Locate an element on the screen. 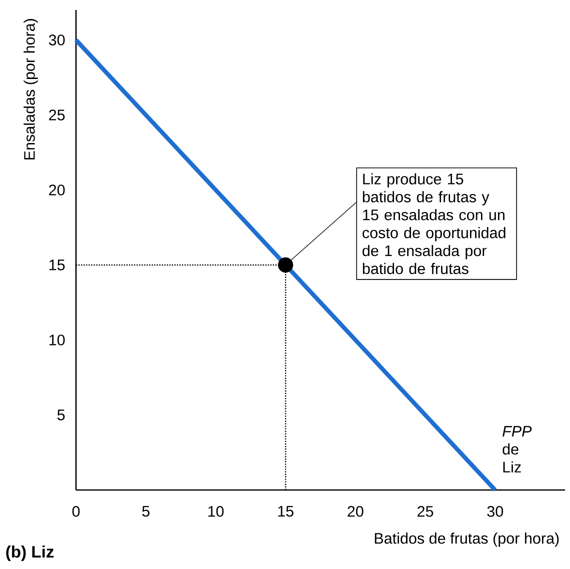  y-tick-label: 10 is located at coordinates (57, 340).